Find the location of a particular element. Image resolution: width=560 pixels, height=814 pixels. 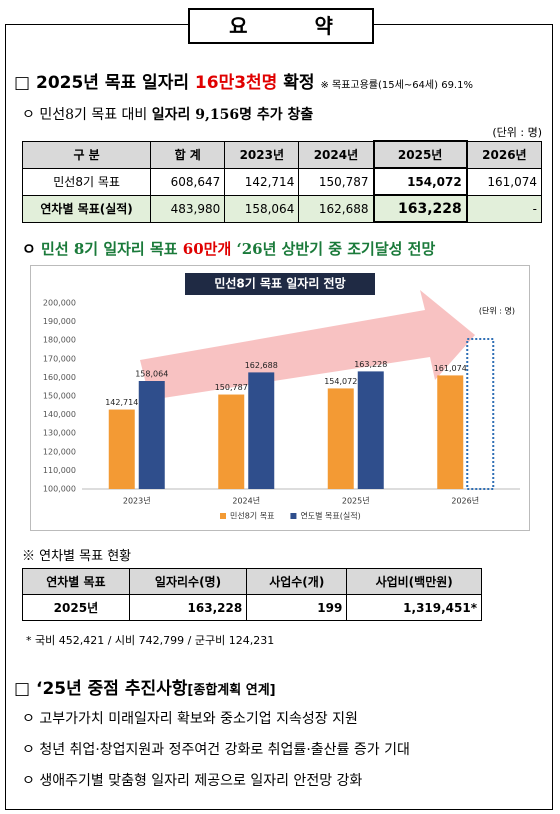

trend-arrow is located at coordinates (307, 345).